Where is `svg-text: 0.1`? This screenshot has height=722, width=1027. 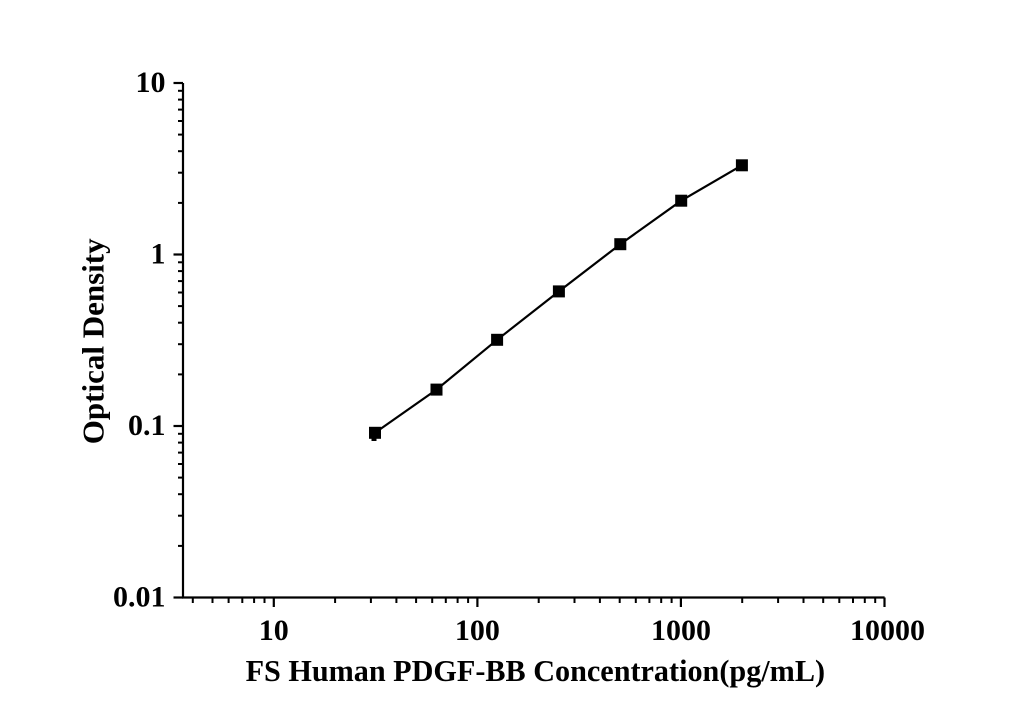
svg-text: 0.1 is located at coordinates (147, 425).